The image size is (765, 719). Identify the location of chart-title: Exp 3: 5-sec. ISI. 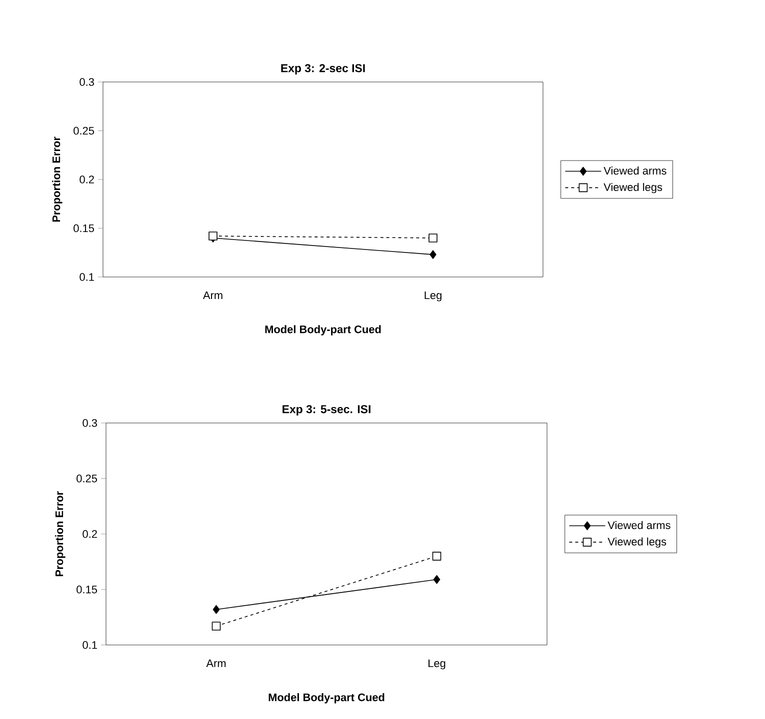
(326, 410).